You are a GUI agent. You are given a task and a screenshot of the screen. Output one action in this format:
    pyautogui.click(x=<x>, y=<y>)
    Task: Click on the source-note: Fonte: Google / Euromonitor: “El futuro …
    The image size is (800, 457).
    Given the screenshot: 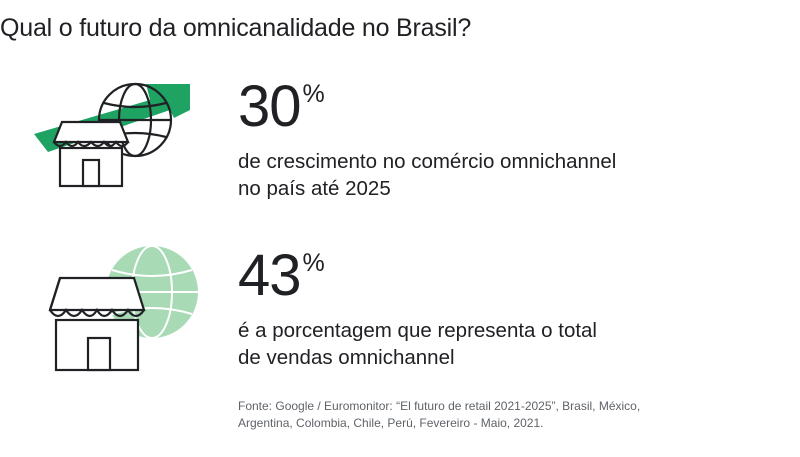 What is the action you would take?
    pyautogui.click(x=439, y=415)
    